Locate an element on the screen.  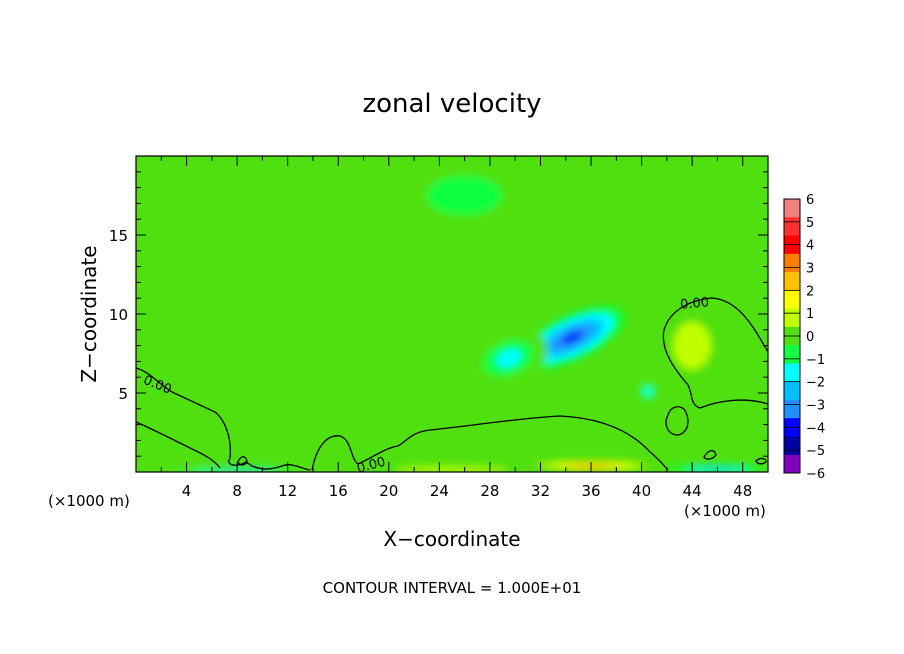
colorbar-label: −6 is located at coordinates (815, 474).